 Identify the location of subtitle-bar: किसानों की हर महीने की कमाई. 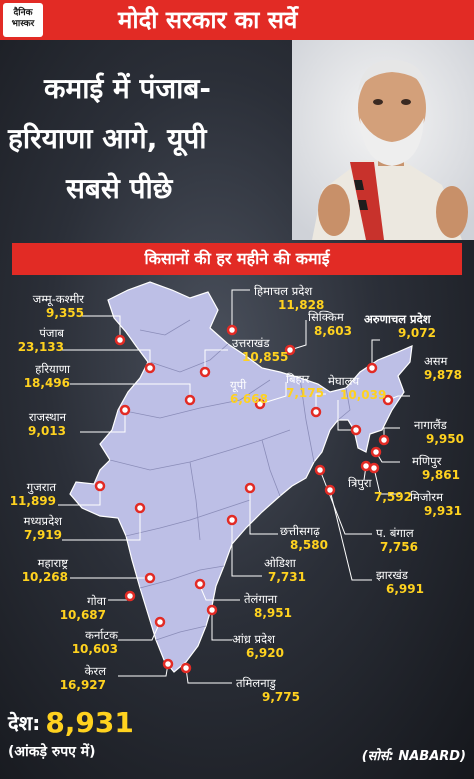
(237, 259).